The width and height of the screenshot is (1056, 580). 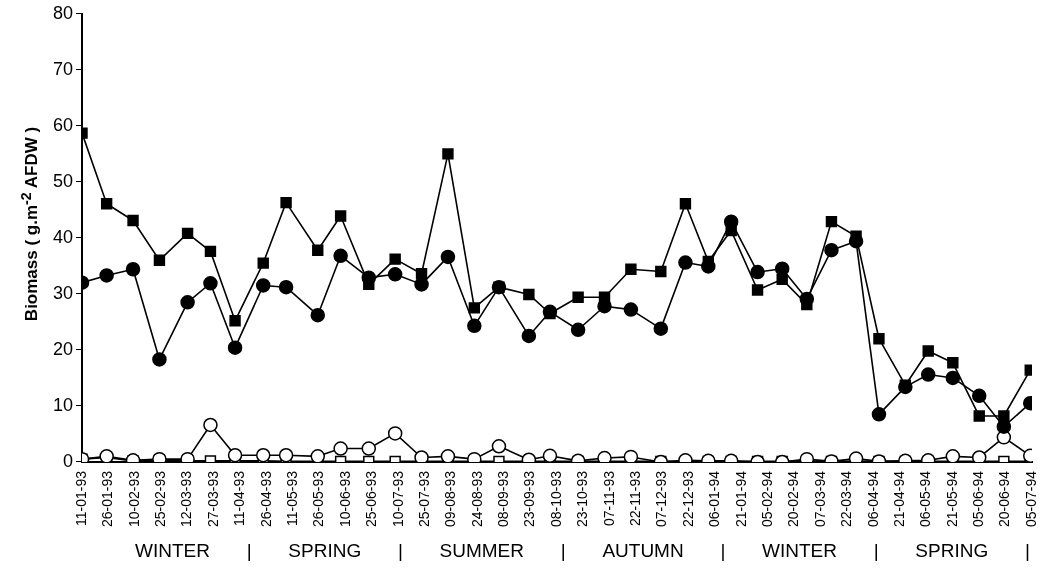 I want to click on x-tick-label: 11-01-93, so click(x=80, y=498).